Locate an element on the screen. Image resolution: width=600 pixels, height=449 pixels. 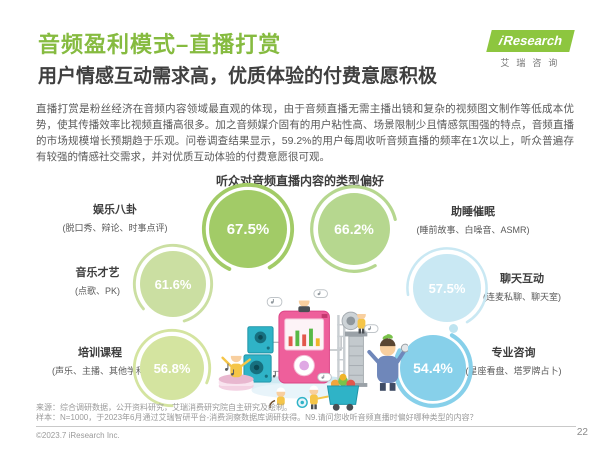
conductor-illustration is located at coordinates (236, 370).